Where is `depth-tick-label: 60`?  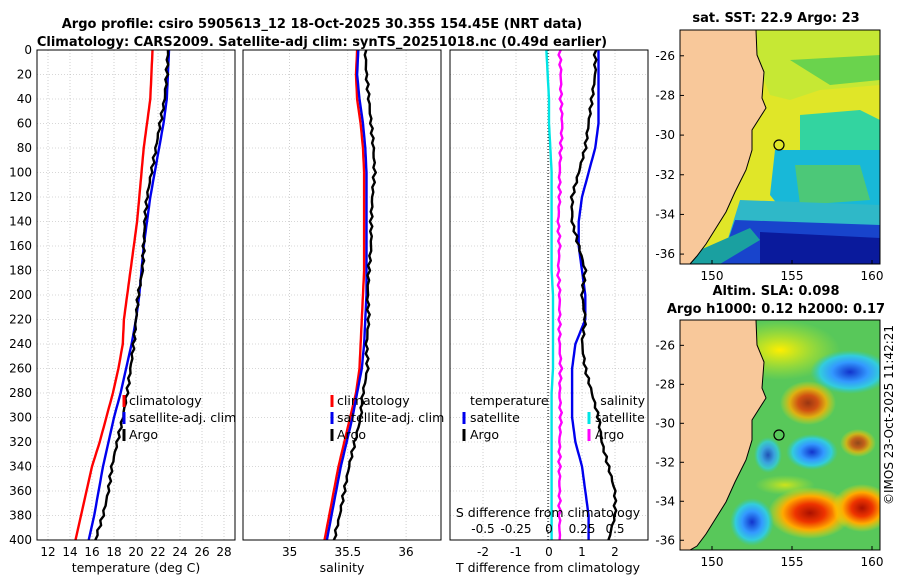
depth-tick-label: 60 is located at coordinates (24, 124).